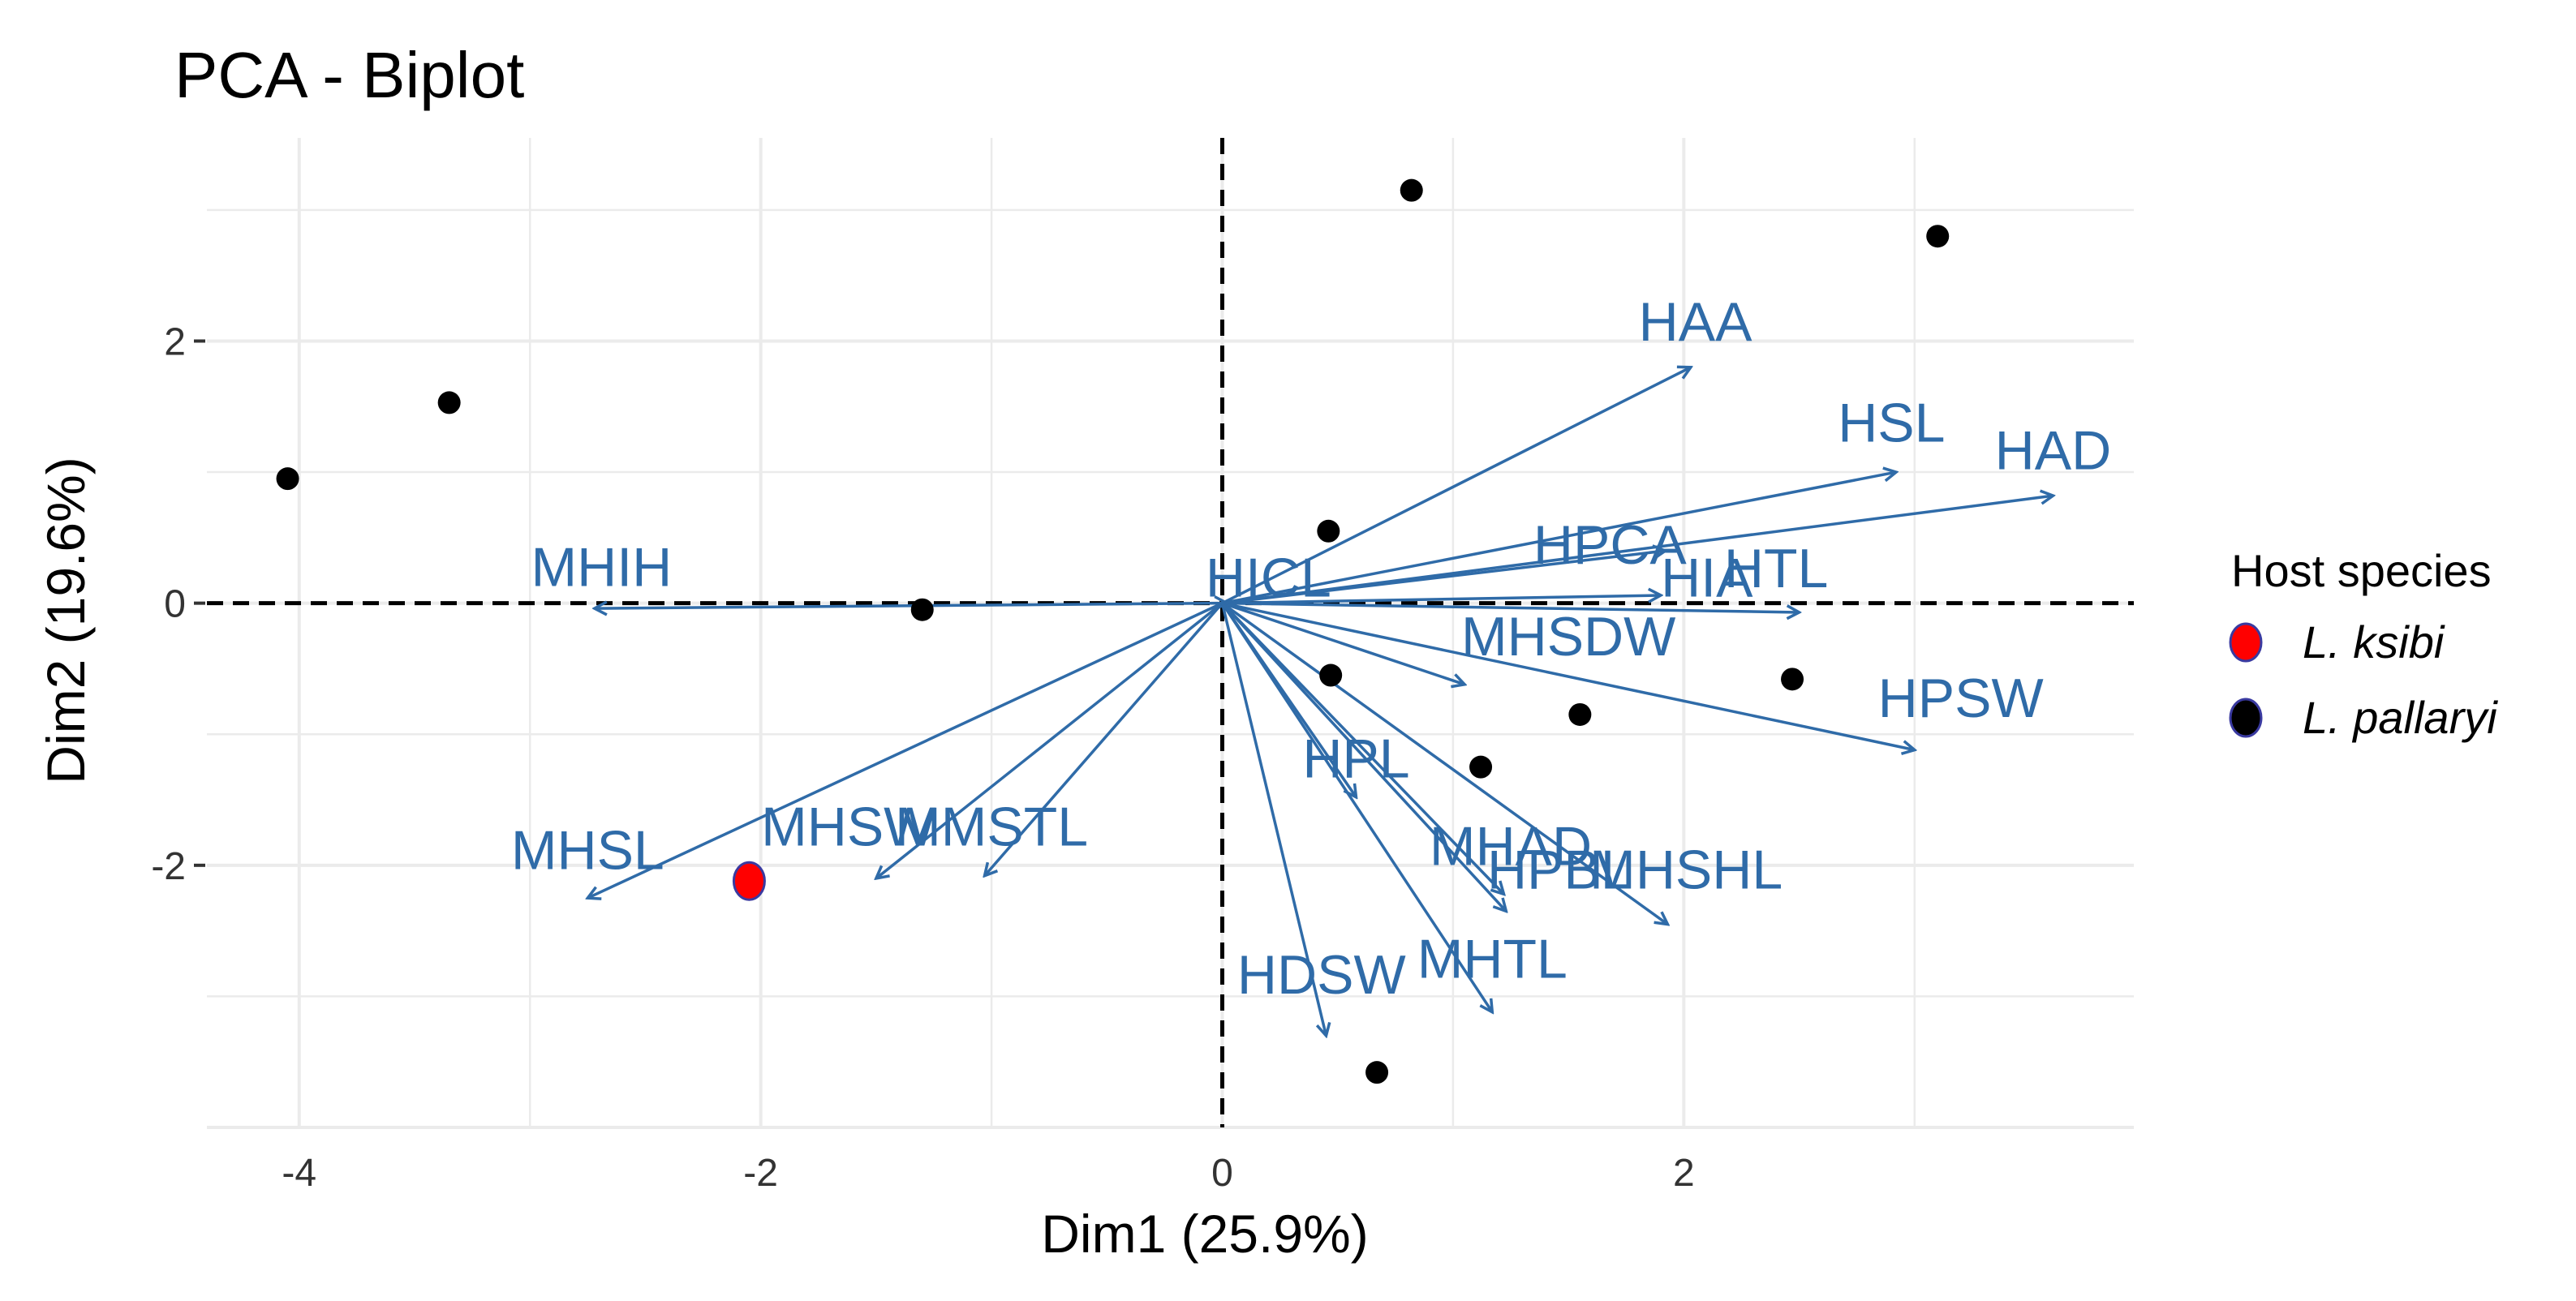  What do you see at coordinates (2374, 642) in the screenshot?
I see `legend-label-l-ksibi: L. ksibi` at bounding box center [2374, 642].